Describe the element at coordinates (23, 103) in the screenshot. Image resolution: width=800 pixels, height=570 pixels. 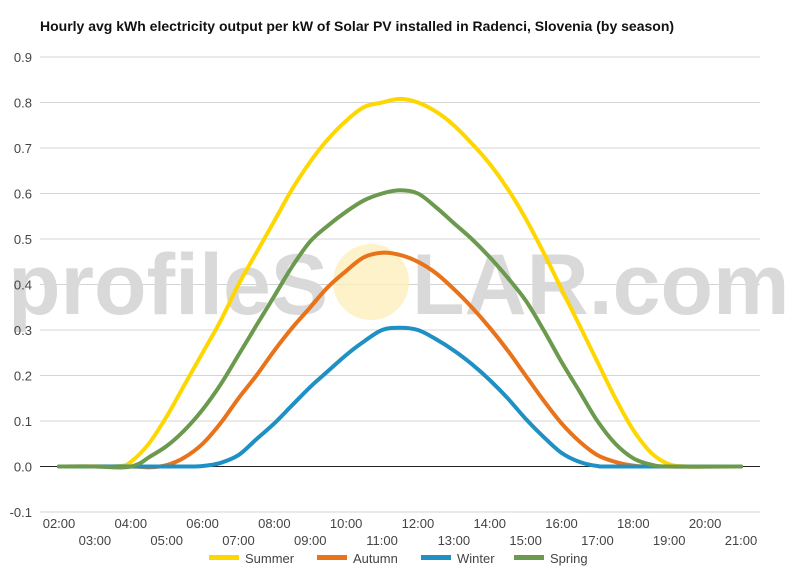
I see `y-tick-label: 0.8` at that location.